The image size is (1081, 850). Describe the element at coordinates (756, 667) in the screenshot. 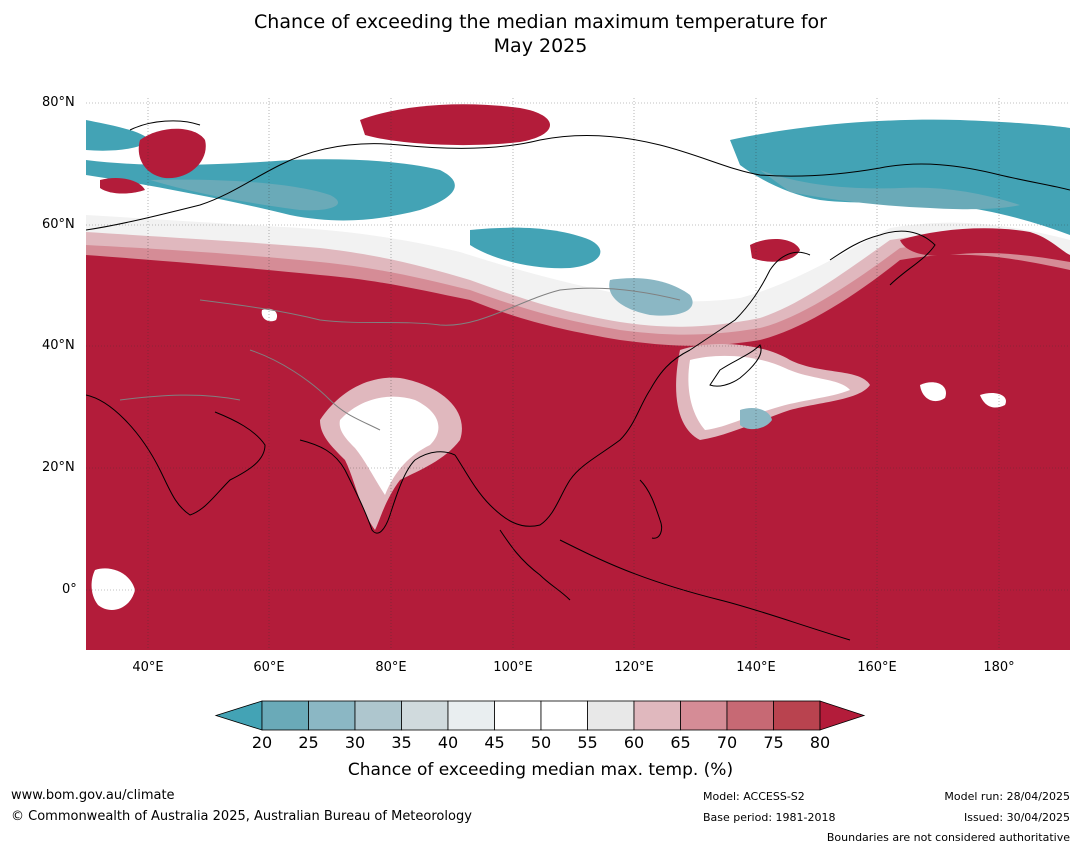

I see `lon-label-140e: 140°E` at that location.